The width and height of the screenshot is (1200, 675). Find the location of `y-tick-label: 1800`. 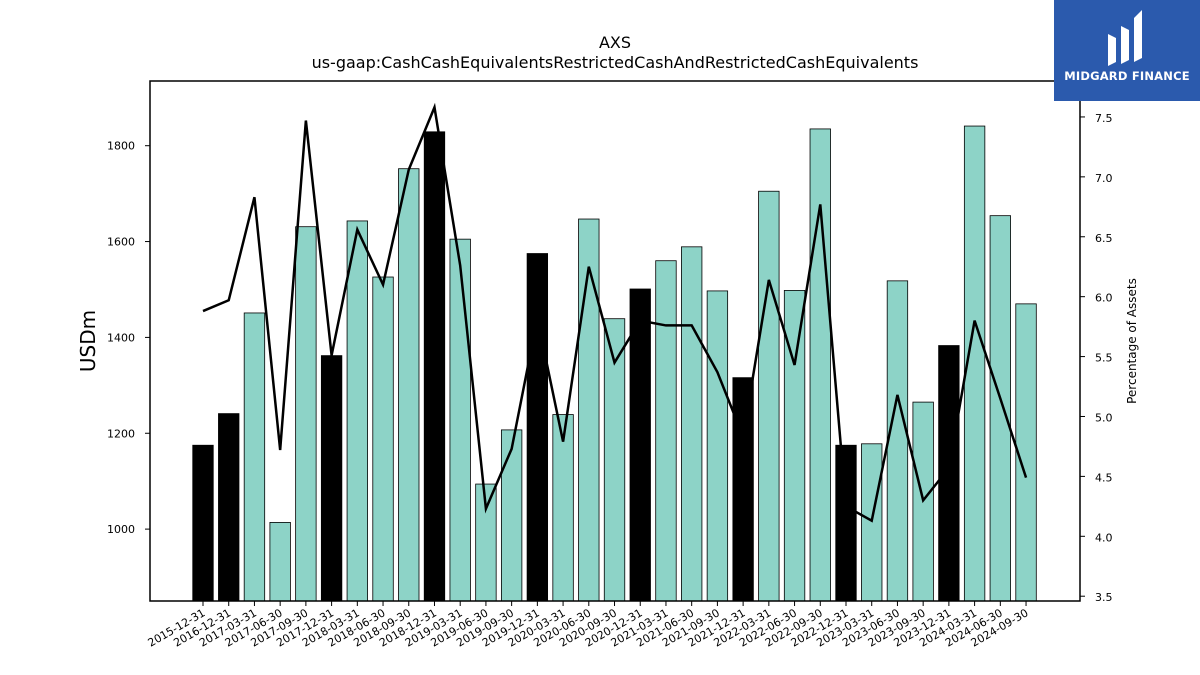

y-tick-label: 1800 is located at coordinates (121, 146).